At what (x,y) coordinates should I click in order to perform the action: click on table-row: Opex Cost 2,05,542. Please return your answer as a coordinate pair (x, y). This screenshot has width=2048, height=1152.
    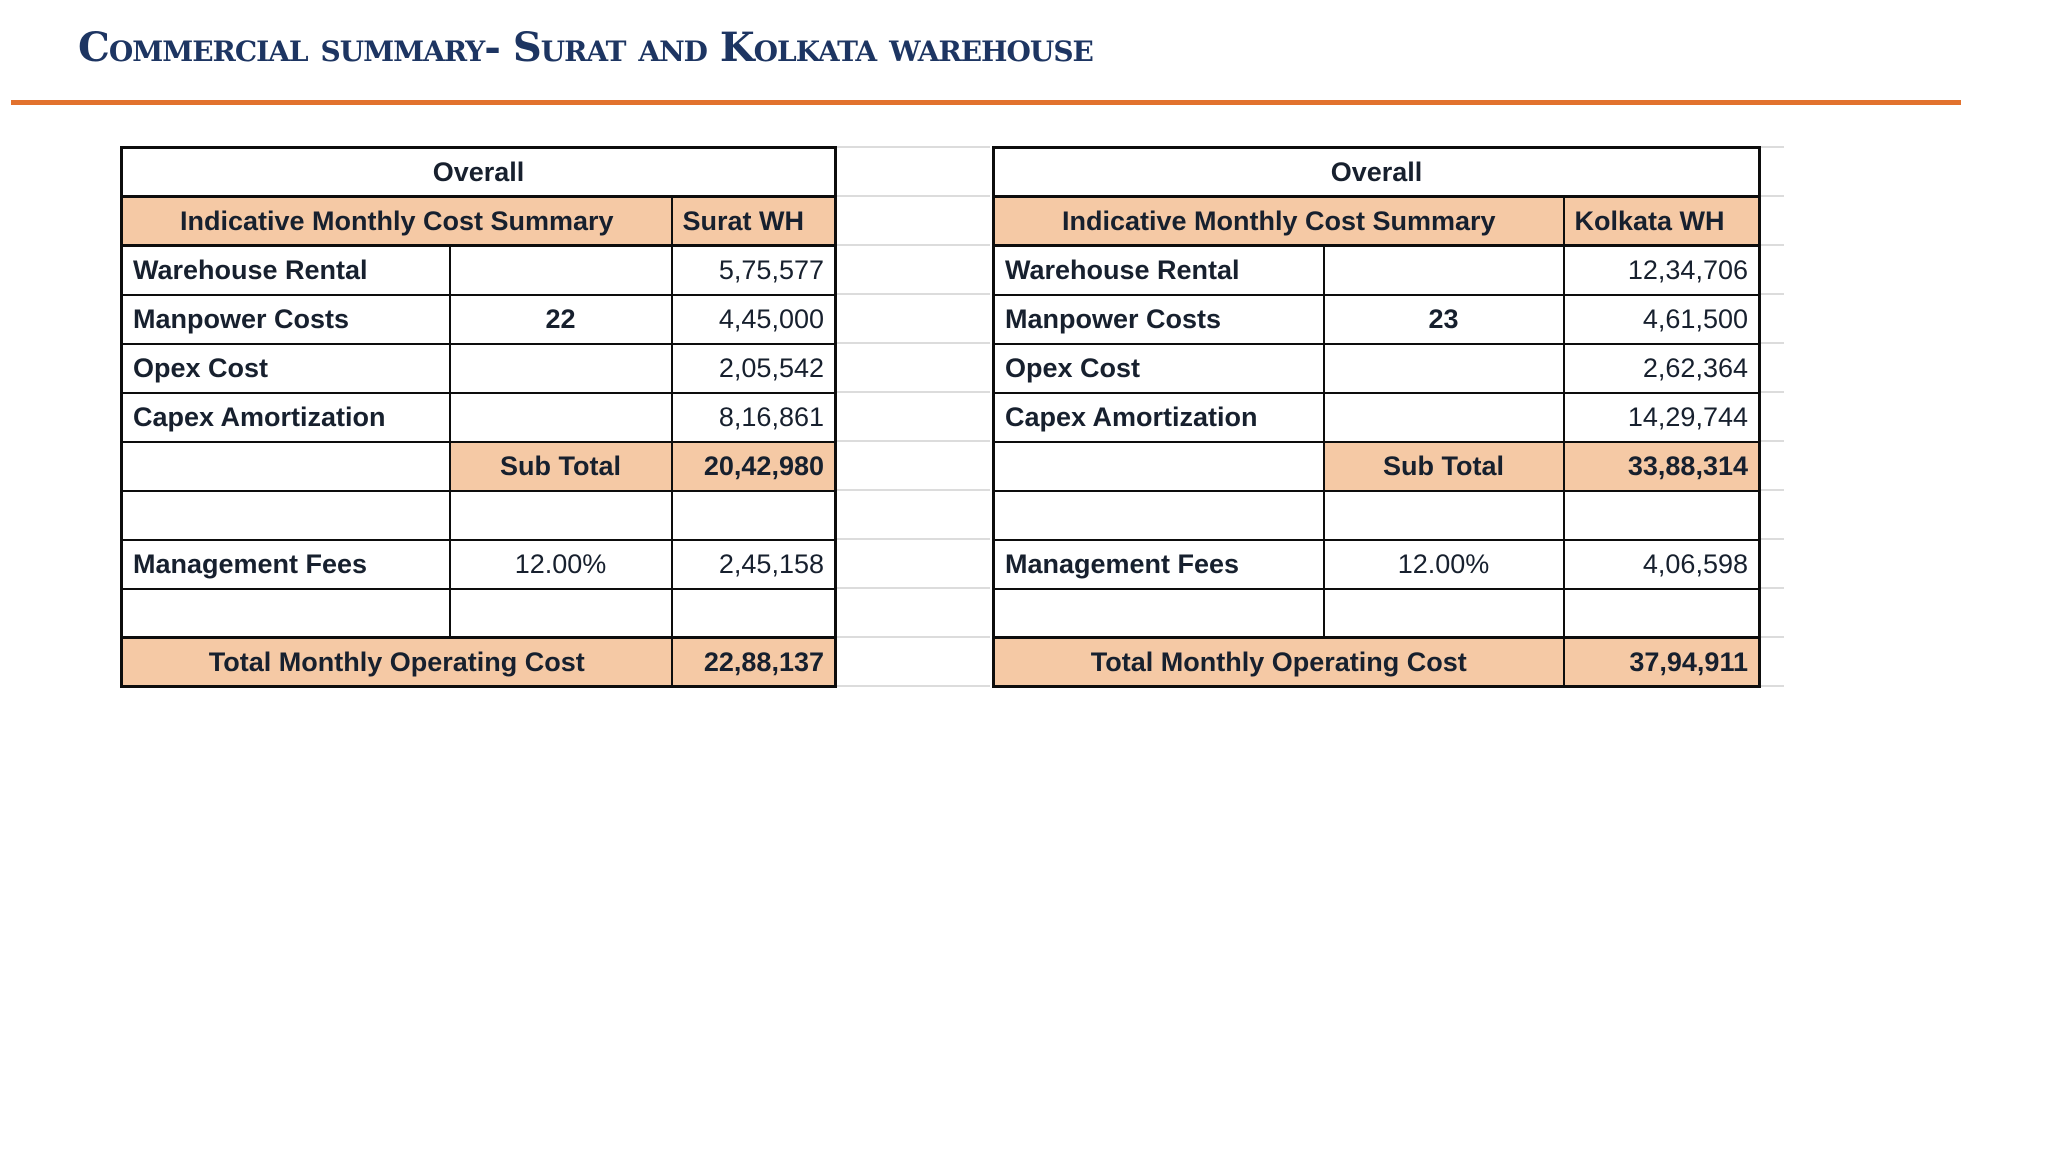
    Looking at the image, I should click on (478, 368).